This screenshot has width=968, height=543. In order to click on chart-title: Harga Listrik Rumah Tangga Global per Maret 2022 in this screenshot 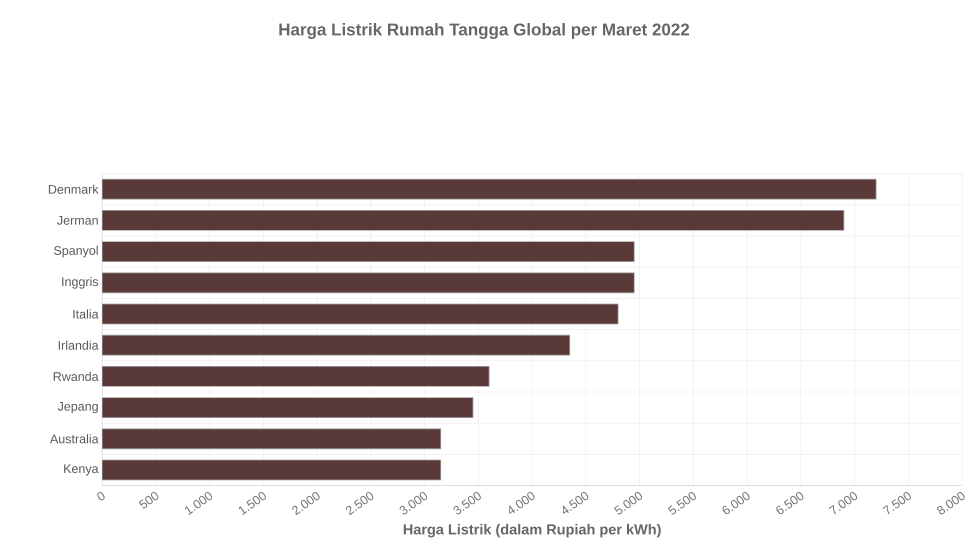, I will do `click(484, 31)`.